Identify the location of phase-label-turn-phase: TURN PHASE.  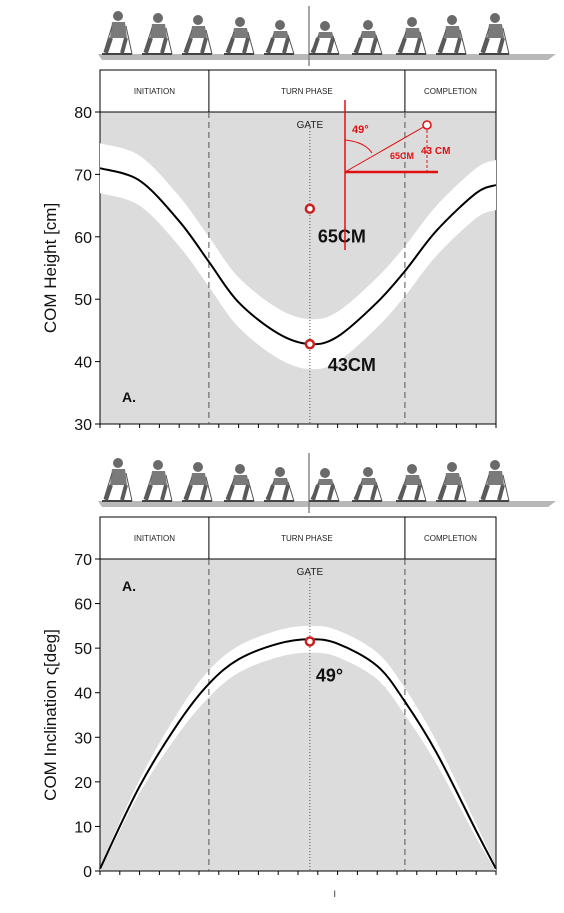
(307, 91).